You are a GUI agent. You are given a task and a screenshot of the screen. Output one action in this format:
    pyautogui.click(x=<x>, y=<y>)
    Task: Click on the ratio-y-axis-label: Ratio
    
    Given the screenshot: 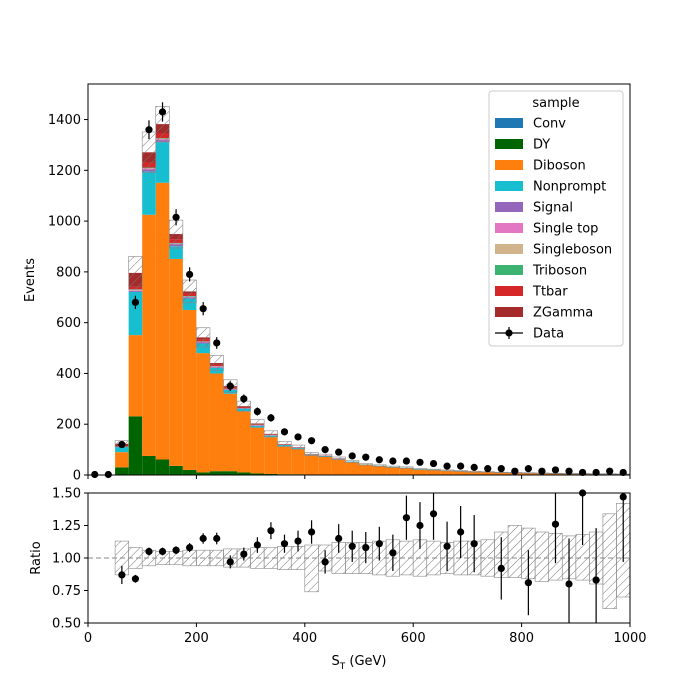 What is the action you would take?
    pyautogui.click(x=36, y=557)
    